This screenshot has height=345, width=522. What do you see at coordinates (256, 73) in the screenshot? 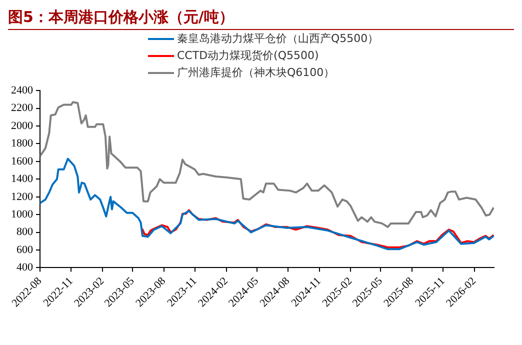
I see `legend-label: 广州港库提价（神木块Q6100）` at bounding box center [256, 73].